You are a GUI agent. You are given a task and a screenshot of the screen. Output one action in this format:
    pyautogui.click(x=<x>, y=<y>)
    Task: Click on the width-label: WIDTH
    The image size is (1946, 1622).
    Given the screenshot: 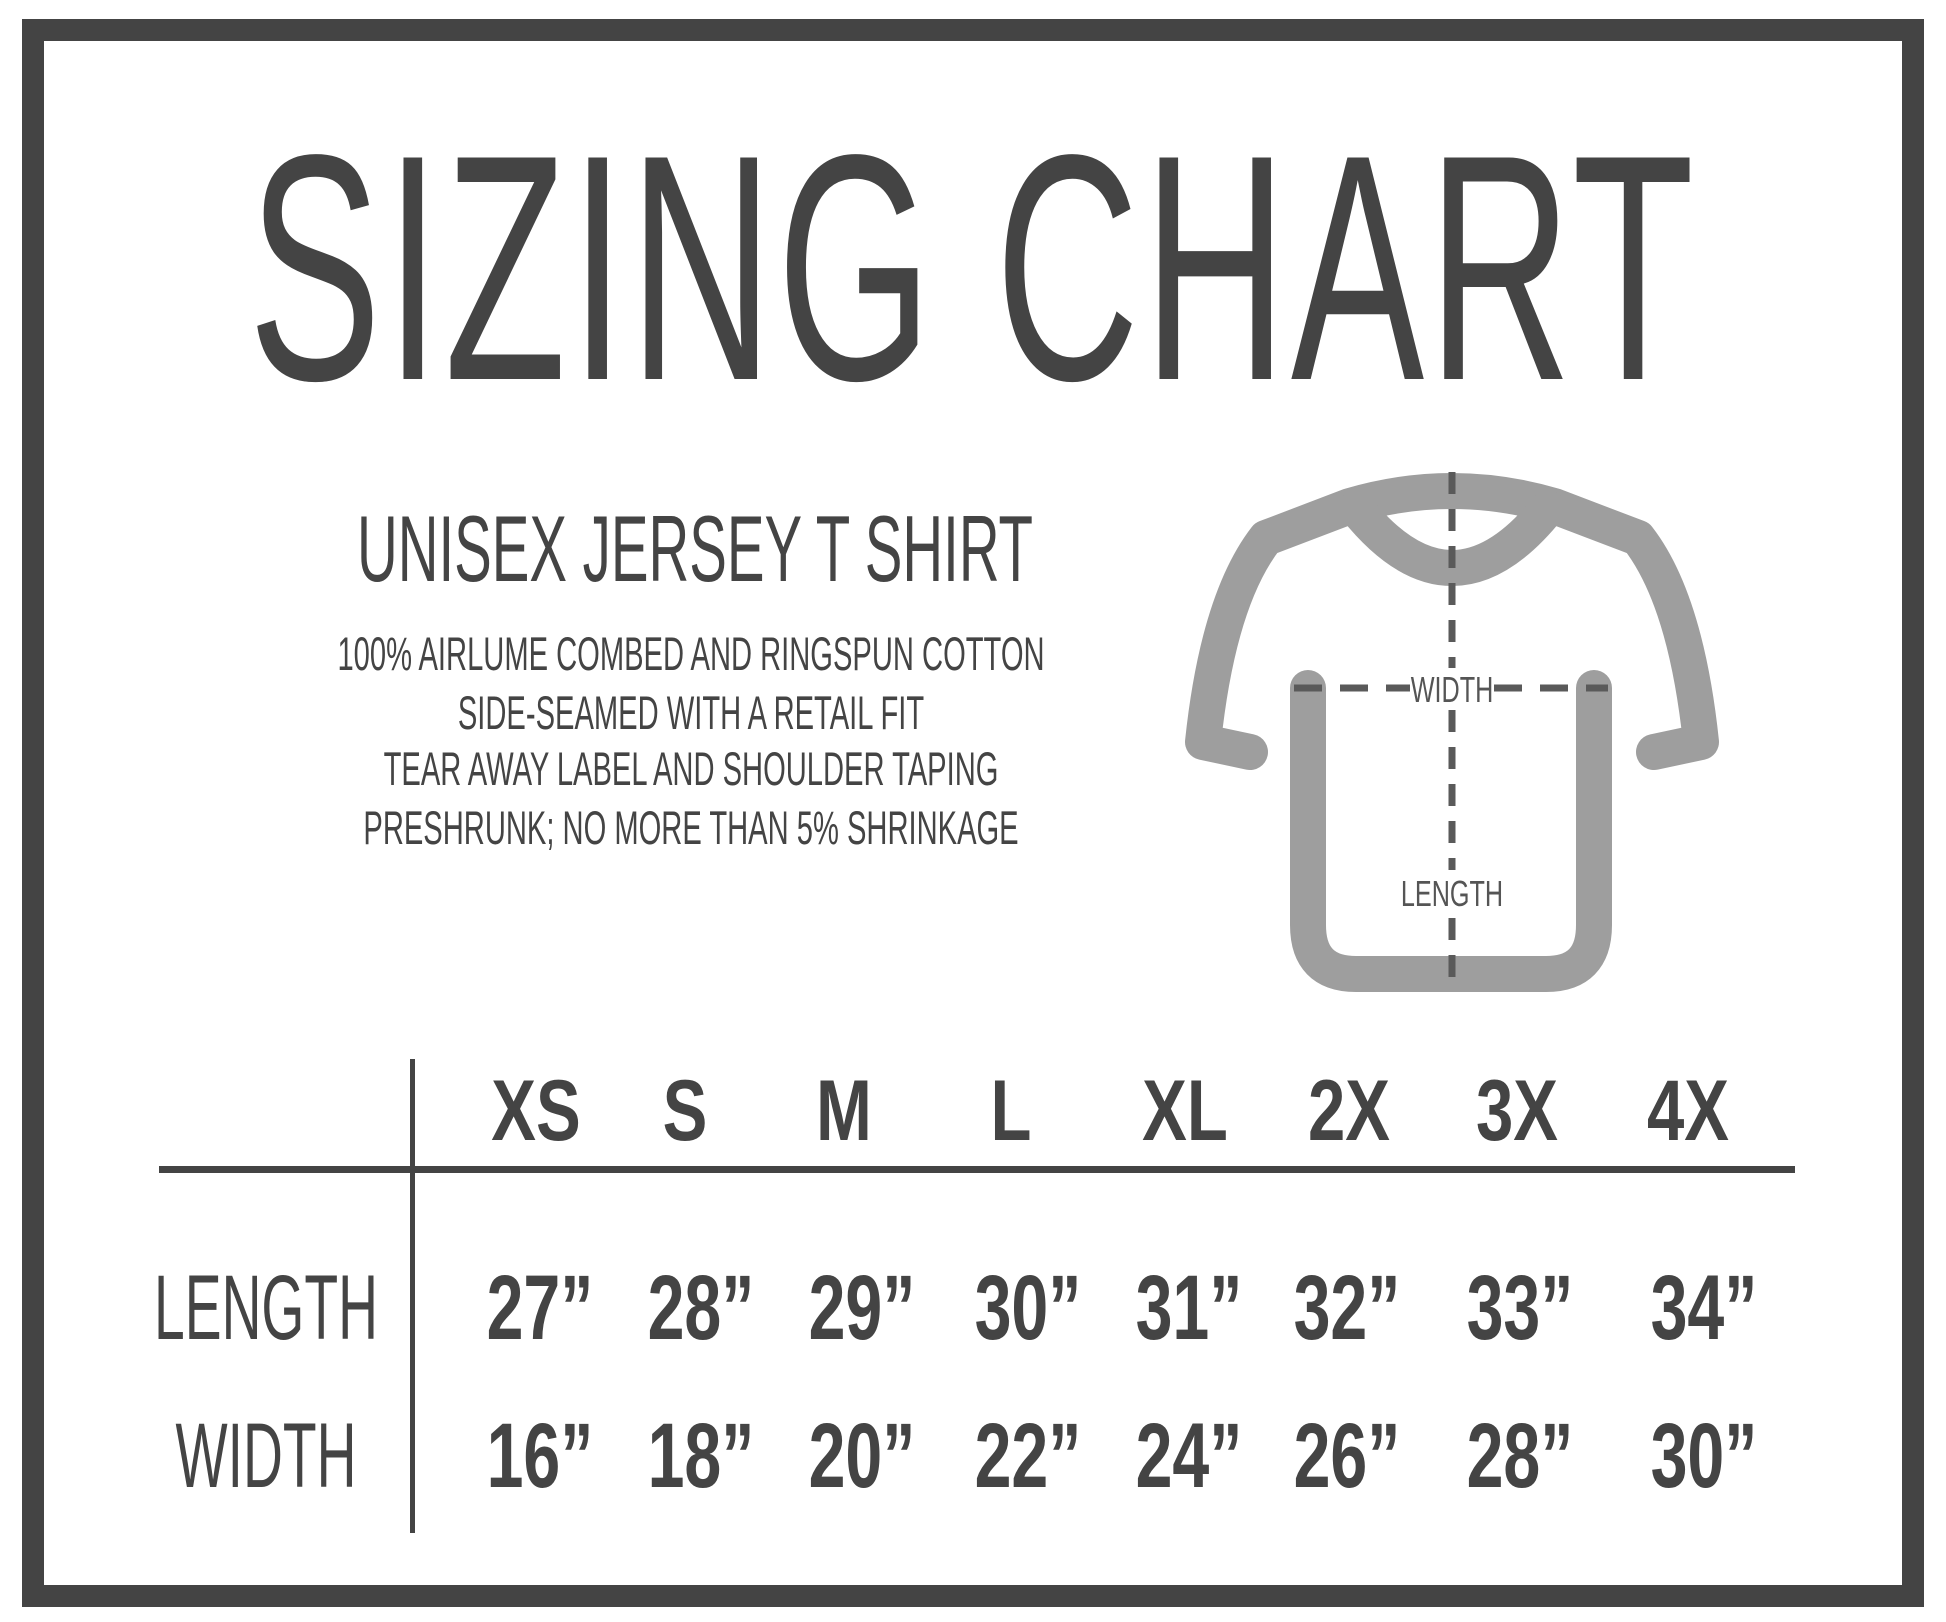 What is the action you would take?
    pyautogui.click(x=1452, y=689)
    